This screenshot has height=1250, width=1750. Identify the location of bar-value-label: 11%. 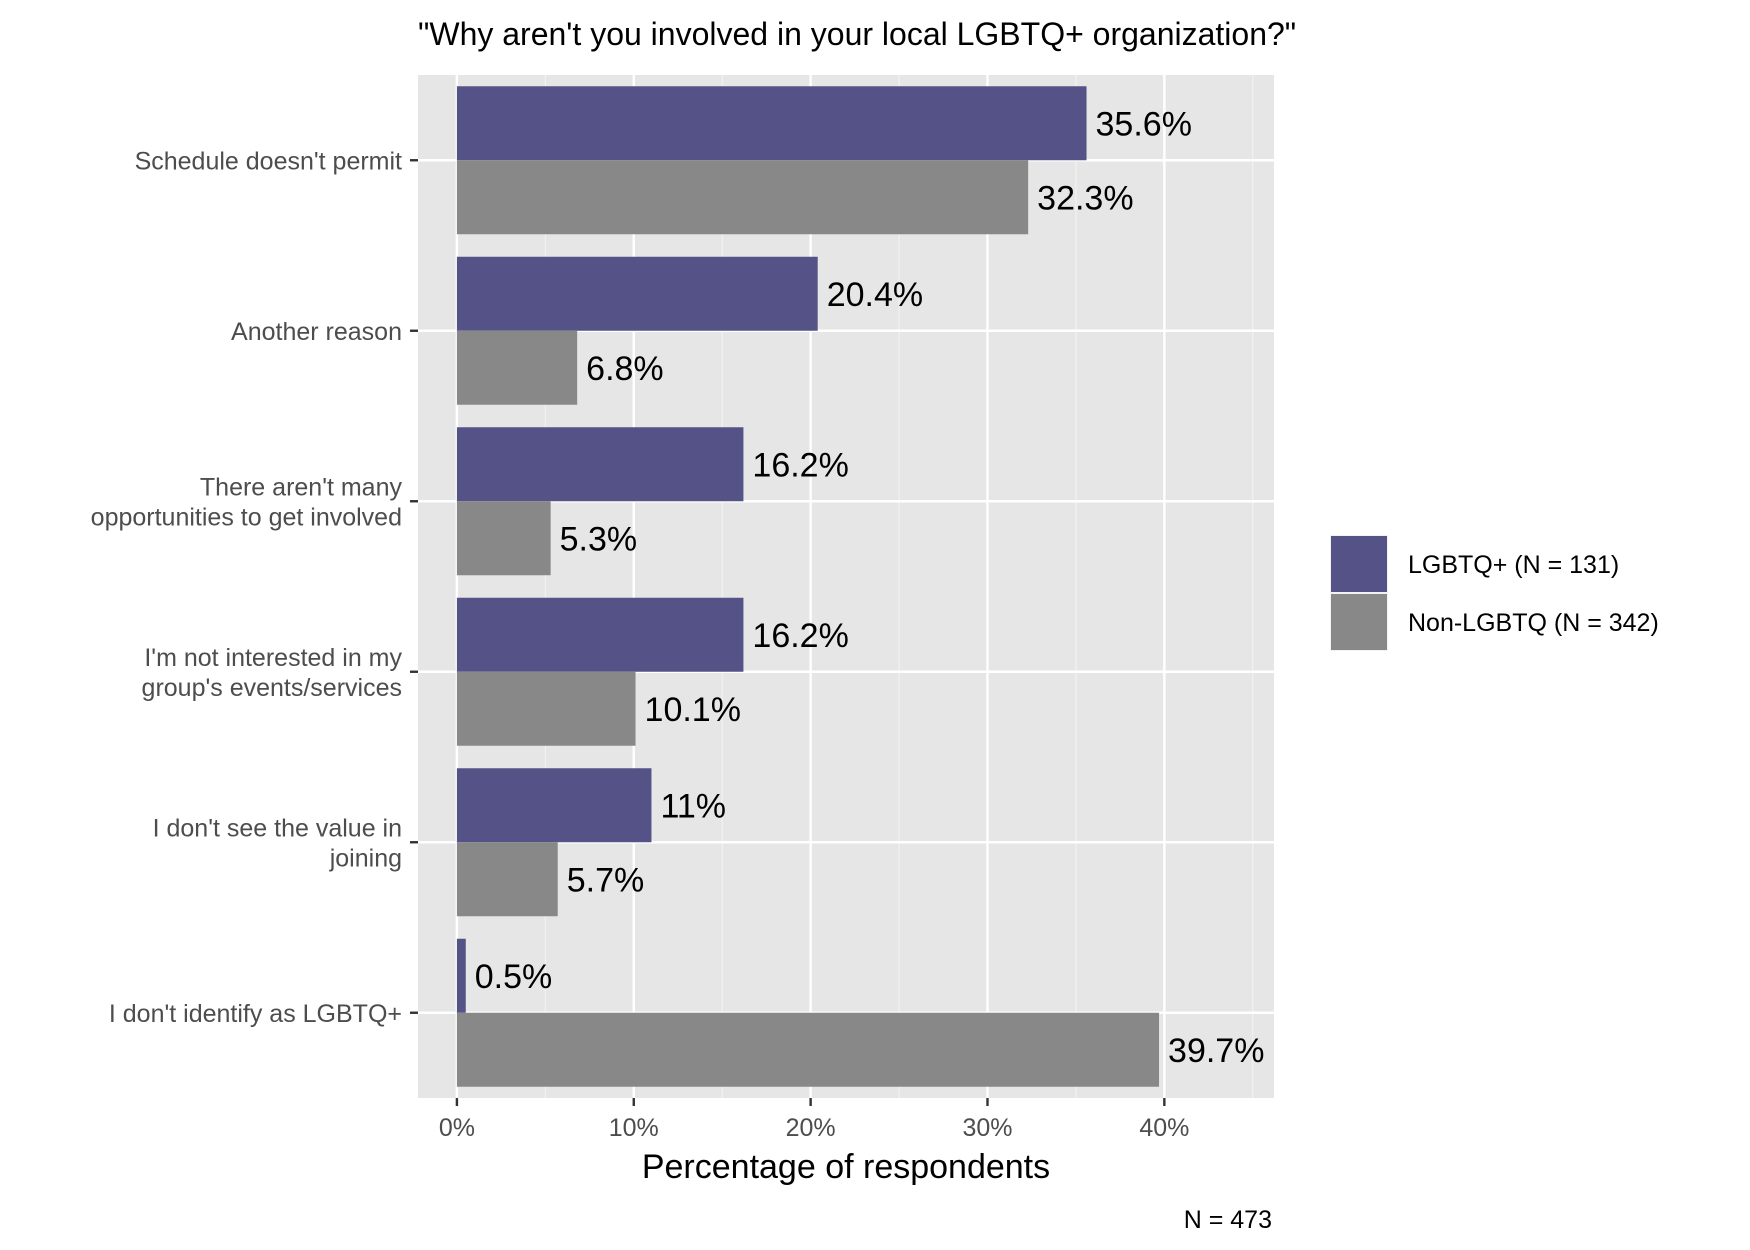
(693, 806).